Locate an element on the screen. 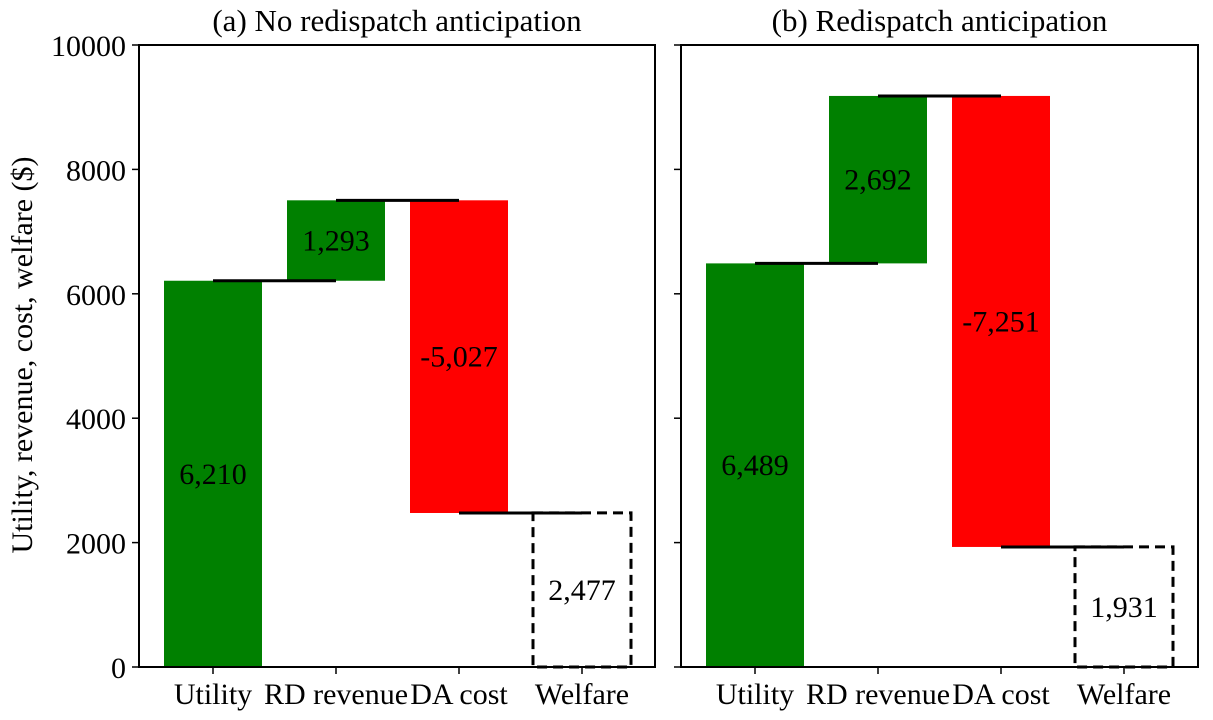 The image size is (1213, 720). y-tick-label: 8000 is located at coordinates (96, 170).